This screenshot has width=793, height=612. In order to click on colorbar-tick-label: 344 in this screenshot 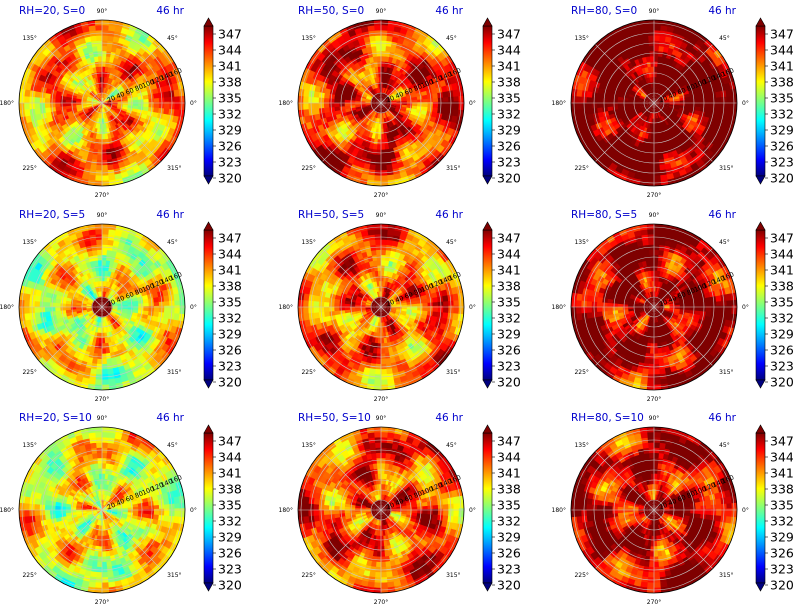, I will do `click(509, 50)`.